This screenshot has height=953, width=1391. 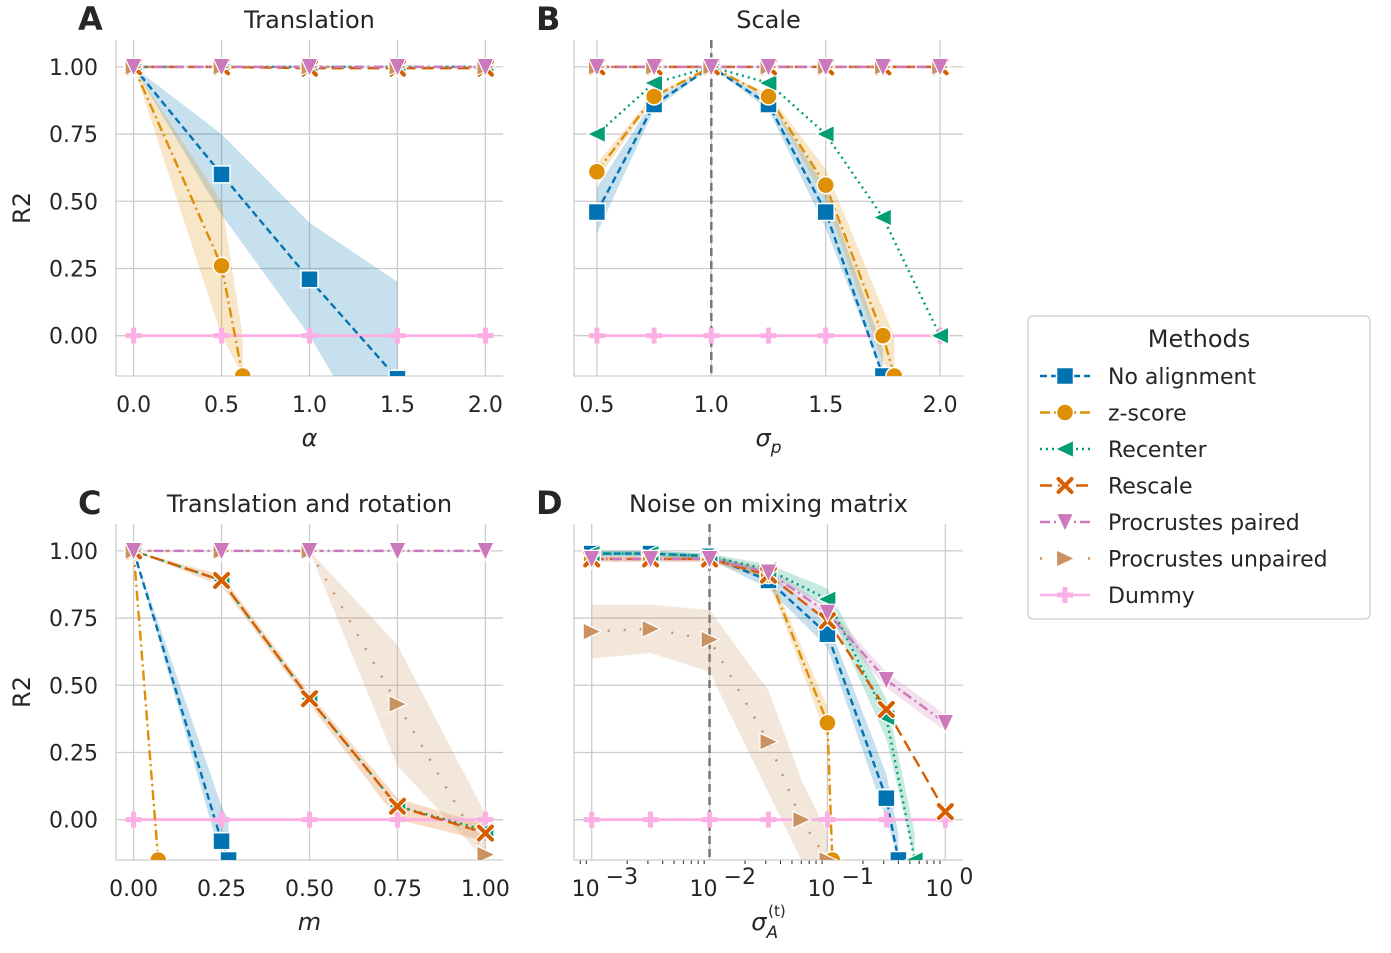 What do you see at coordinates (1199, 339) in the screenshot?
I see `legend-title: Methods` at bounding box center [1199, 339].